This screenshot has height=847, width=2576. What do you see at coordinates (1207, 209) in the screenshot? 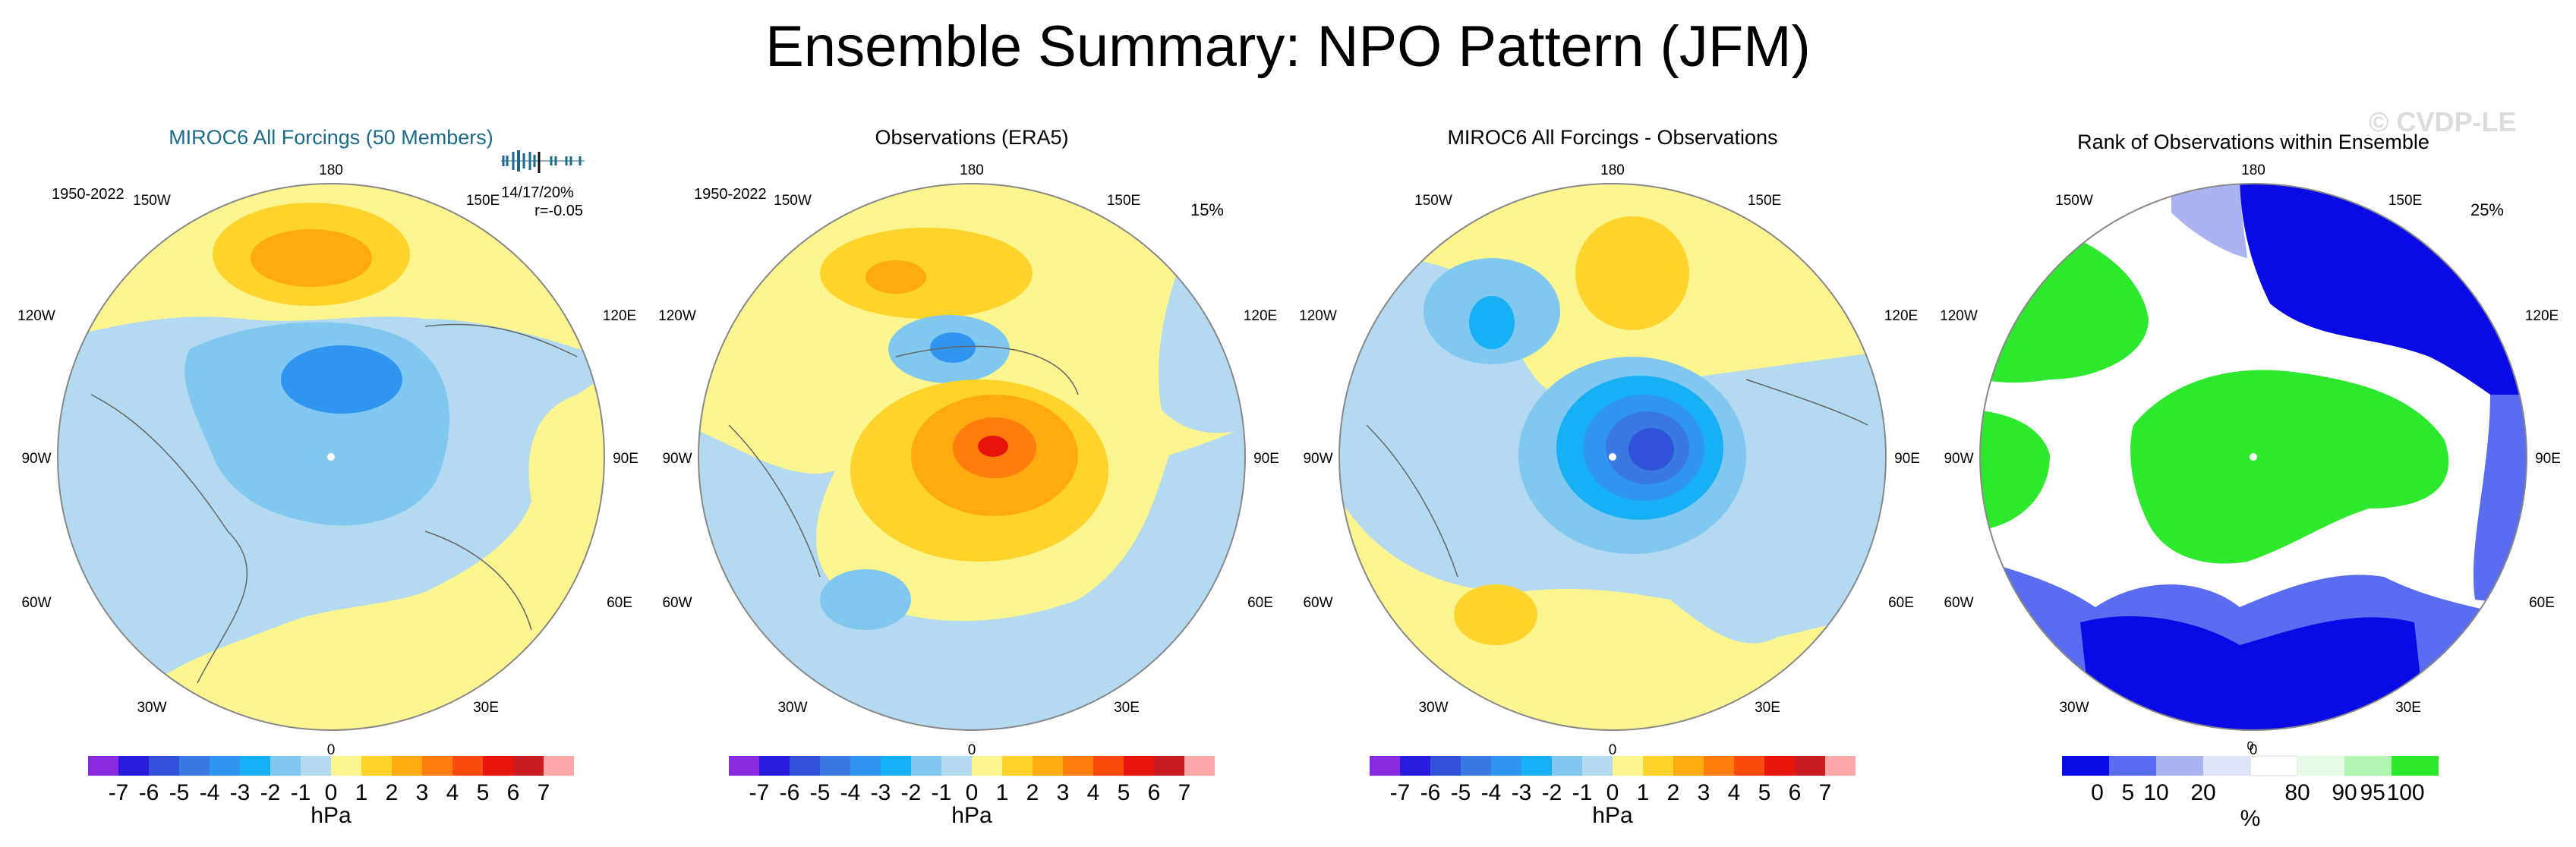
I see `panel-stat-1: 15%` at bounding box center [1207, 209].